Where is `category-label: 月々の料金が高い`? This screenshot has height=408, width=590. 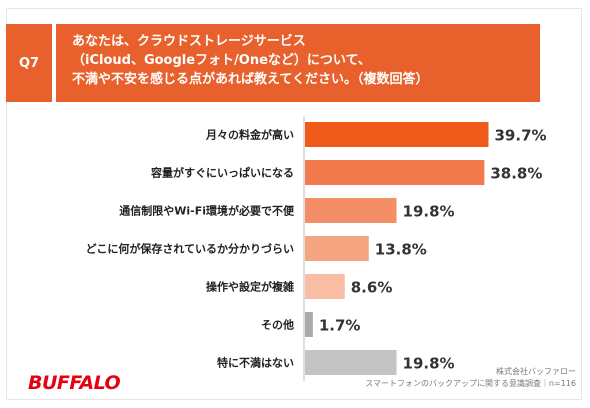 category-label: 月々の料金が高い is located at coordinates (249, 135).